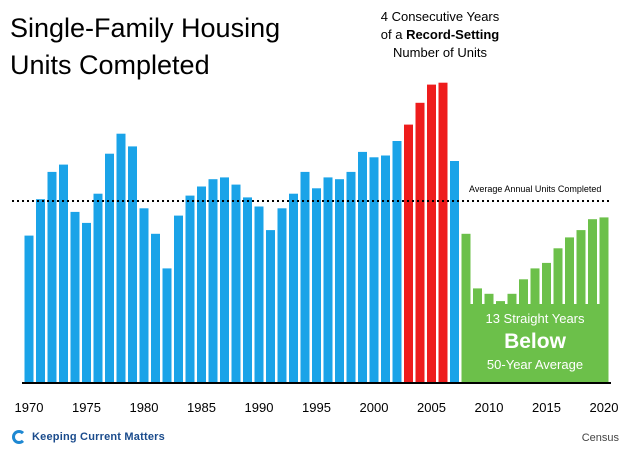  What do you see at coordinates (270, 306) in the screenshot?
I see `bar-1991` at bounding box center [270, 306].